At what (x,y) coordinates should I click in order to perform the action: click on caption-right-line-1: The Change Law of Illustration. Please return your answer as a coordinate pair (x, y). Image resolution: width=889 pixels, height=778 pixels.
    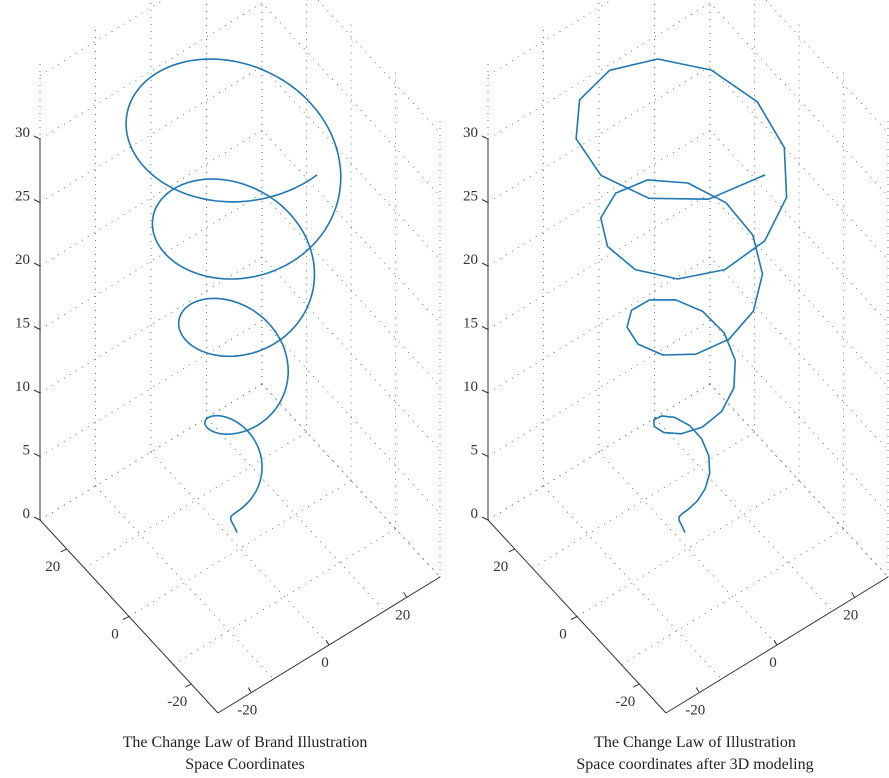
    Looking at the image, I should click on (695, 742).